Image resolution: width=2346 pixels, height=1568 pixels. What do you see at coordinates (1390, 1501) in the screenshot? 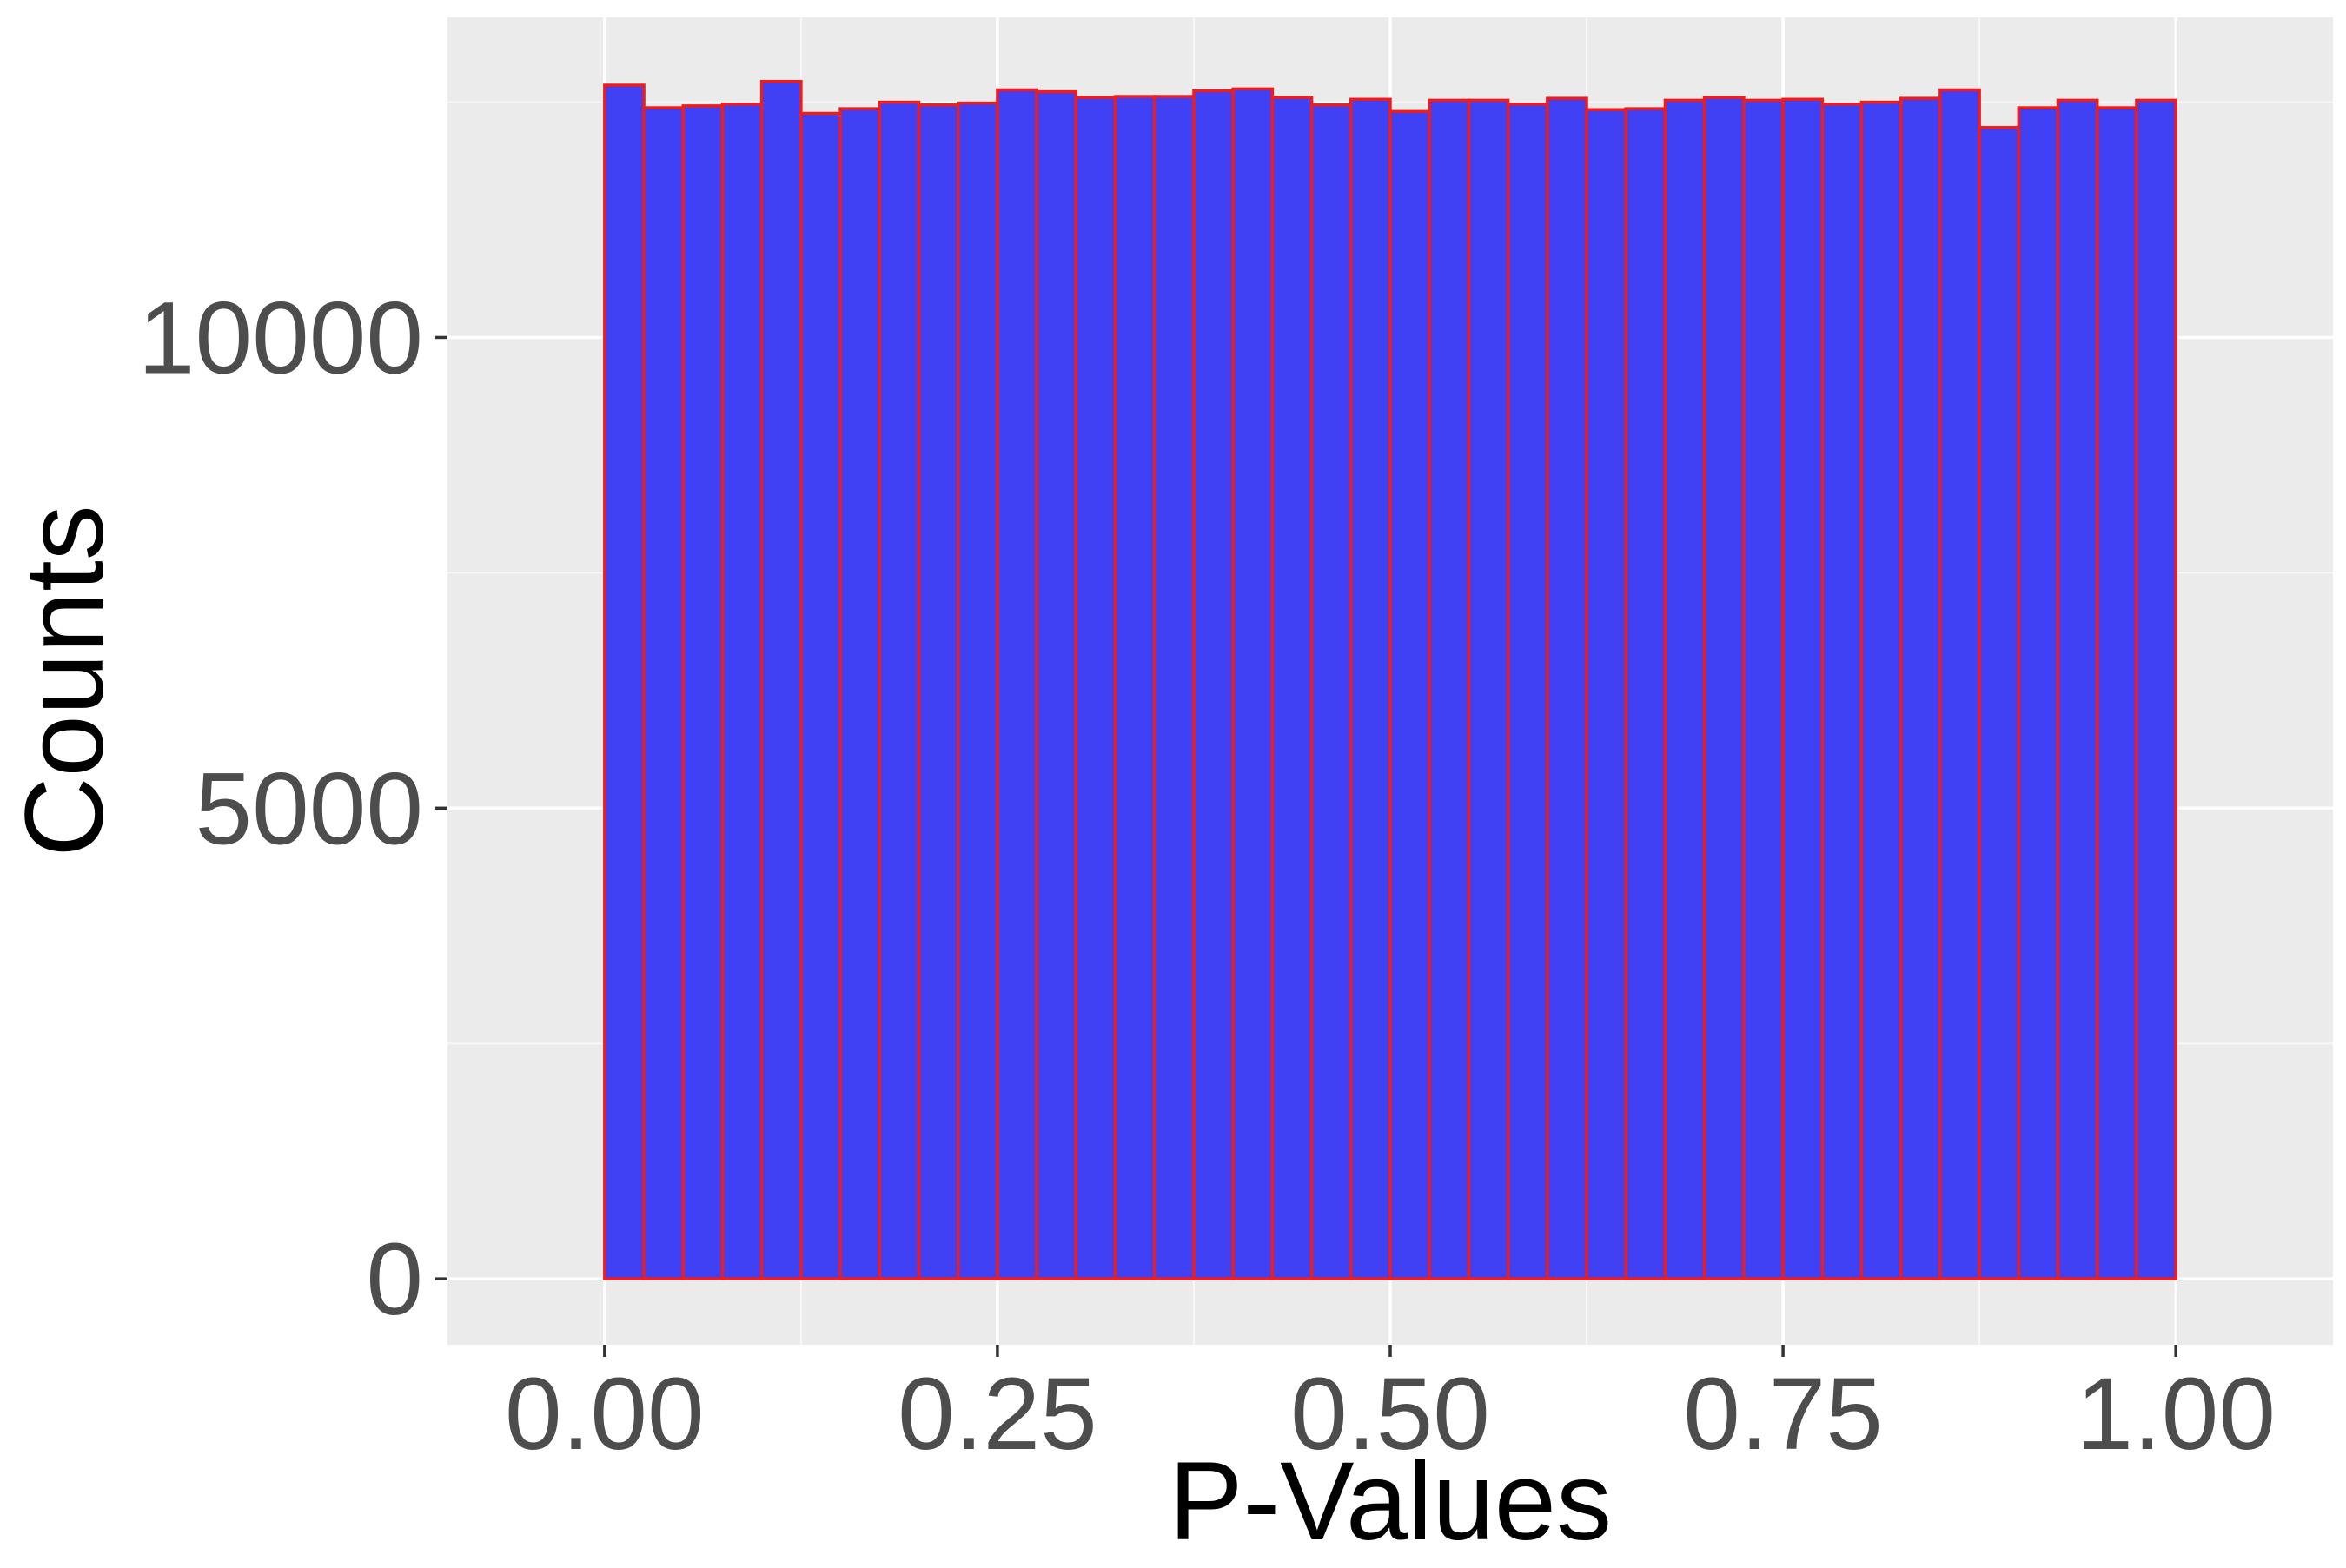
I see `x-axis-title: P-Values` at bounding box center [1390, 1501].